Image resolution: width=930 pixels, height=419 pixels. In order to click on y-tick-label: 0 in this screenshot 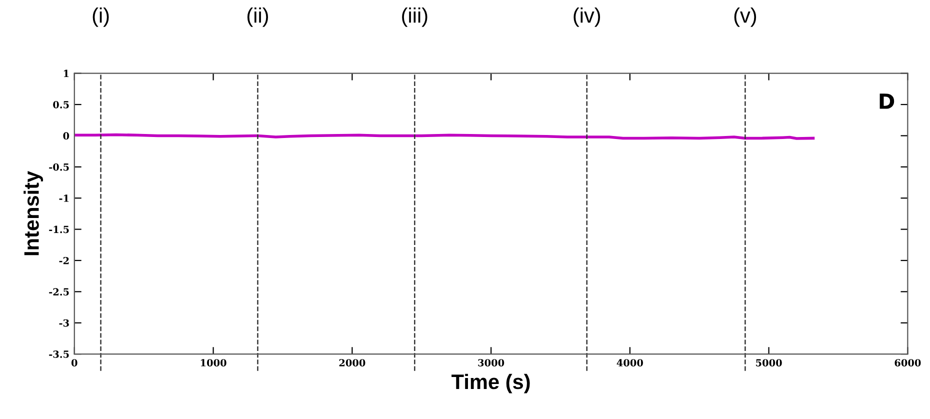, I will do `click(66, 136)`.